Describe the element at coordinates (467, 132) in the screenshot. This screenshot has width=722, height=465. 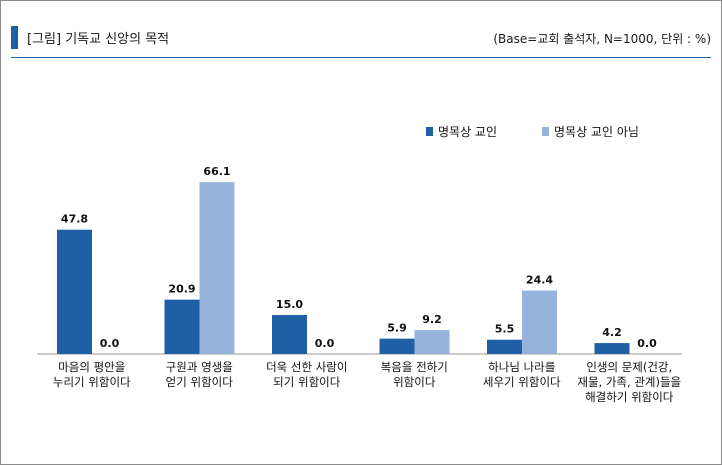
I see `legend-label-1: 명목상 교인` at that location.